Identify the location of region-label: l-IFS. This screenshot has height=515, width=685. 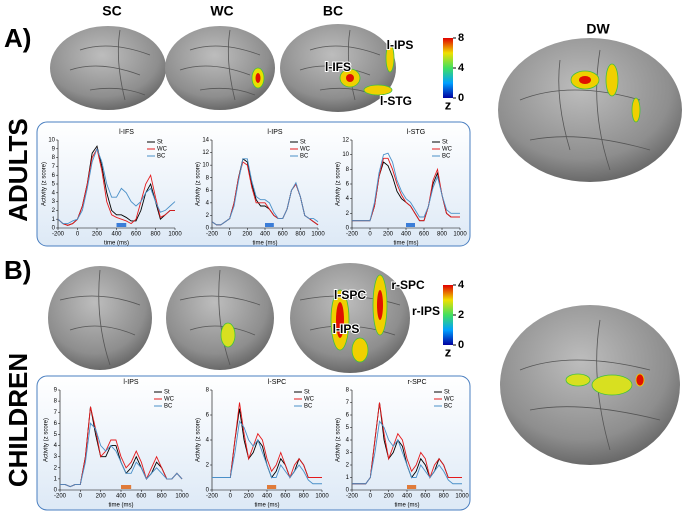
(338, 67).